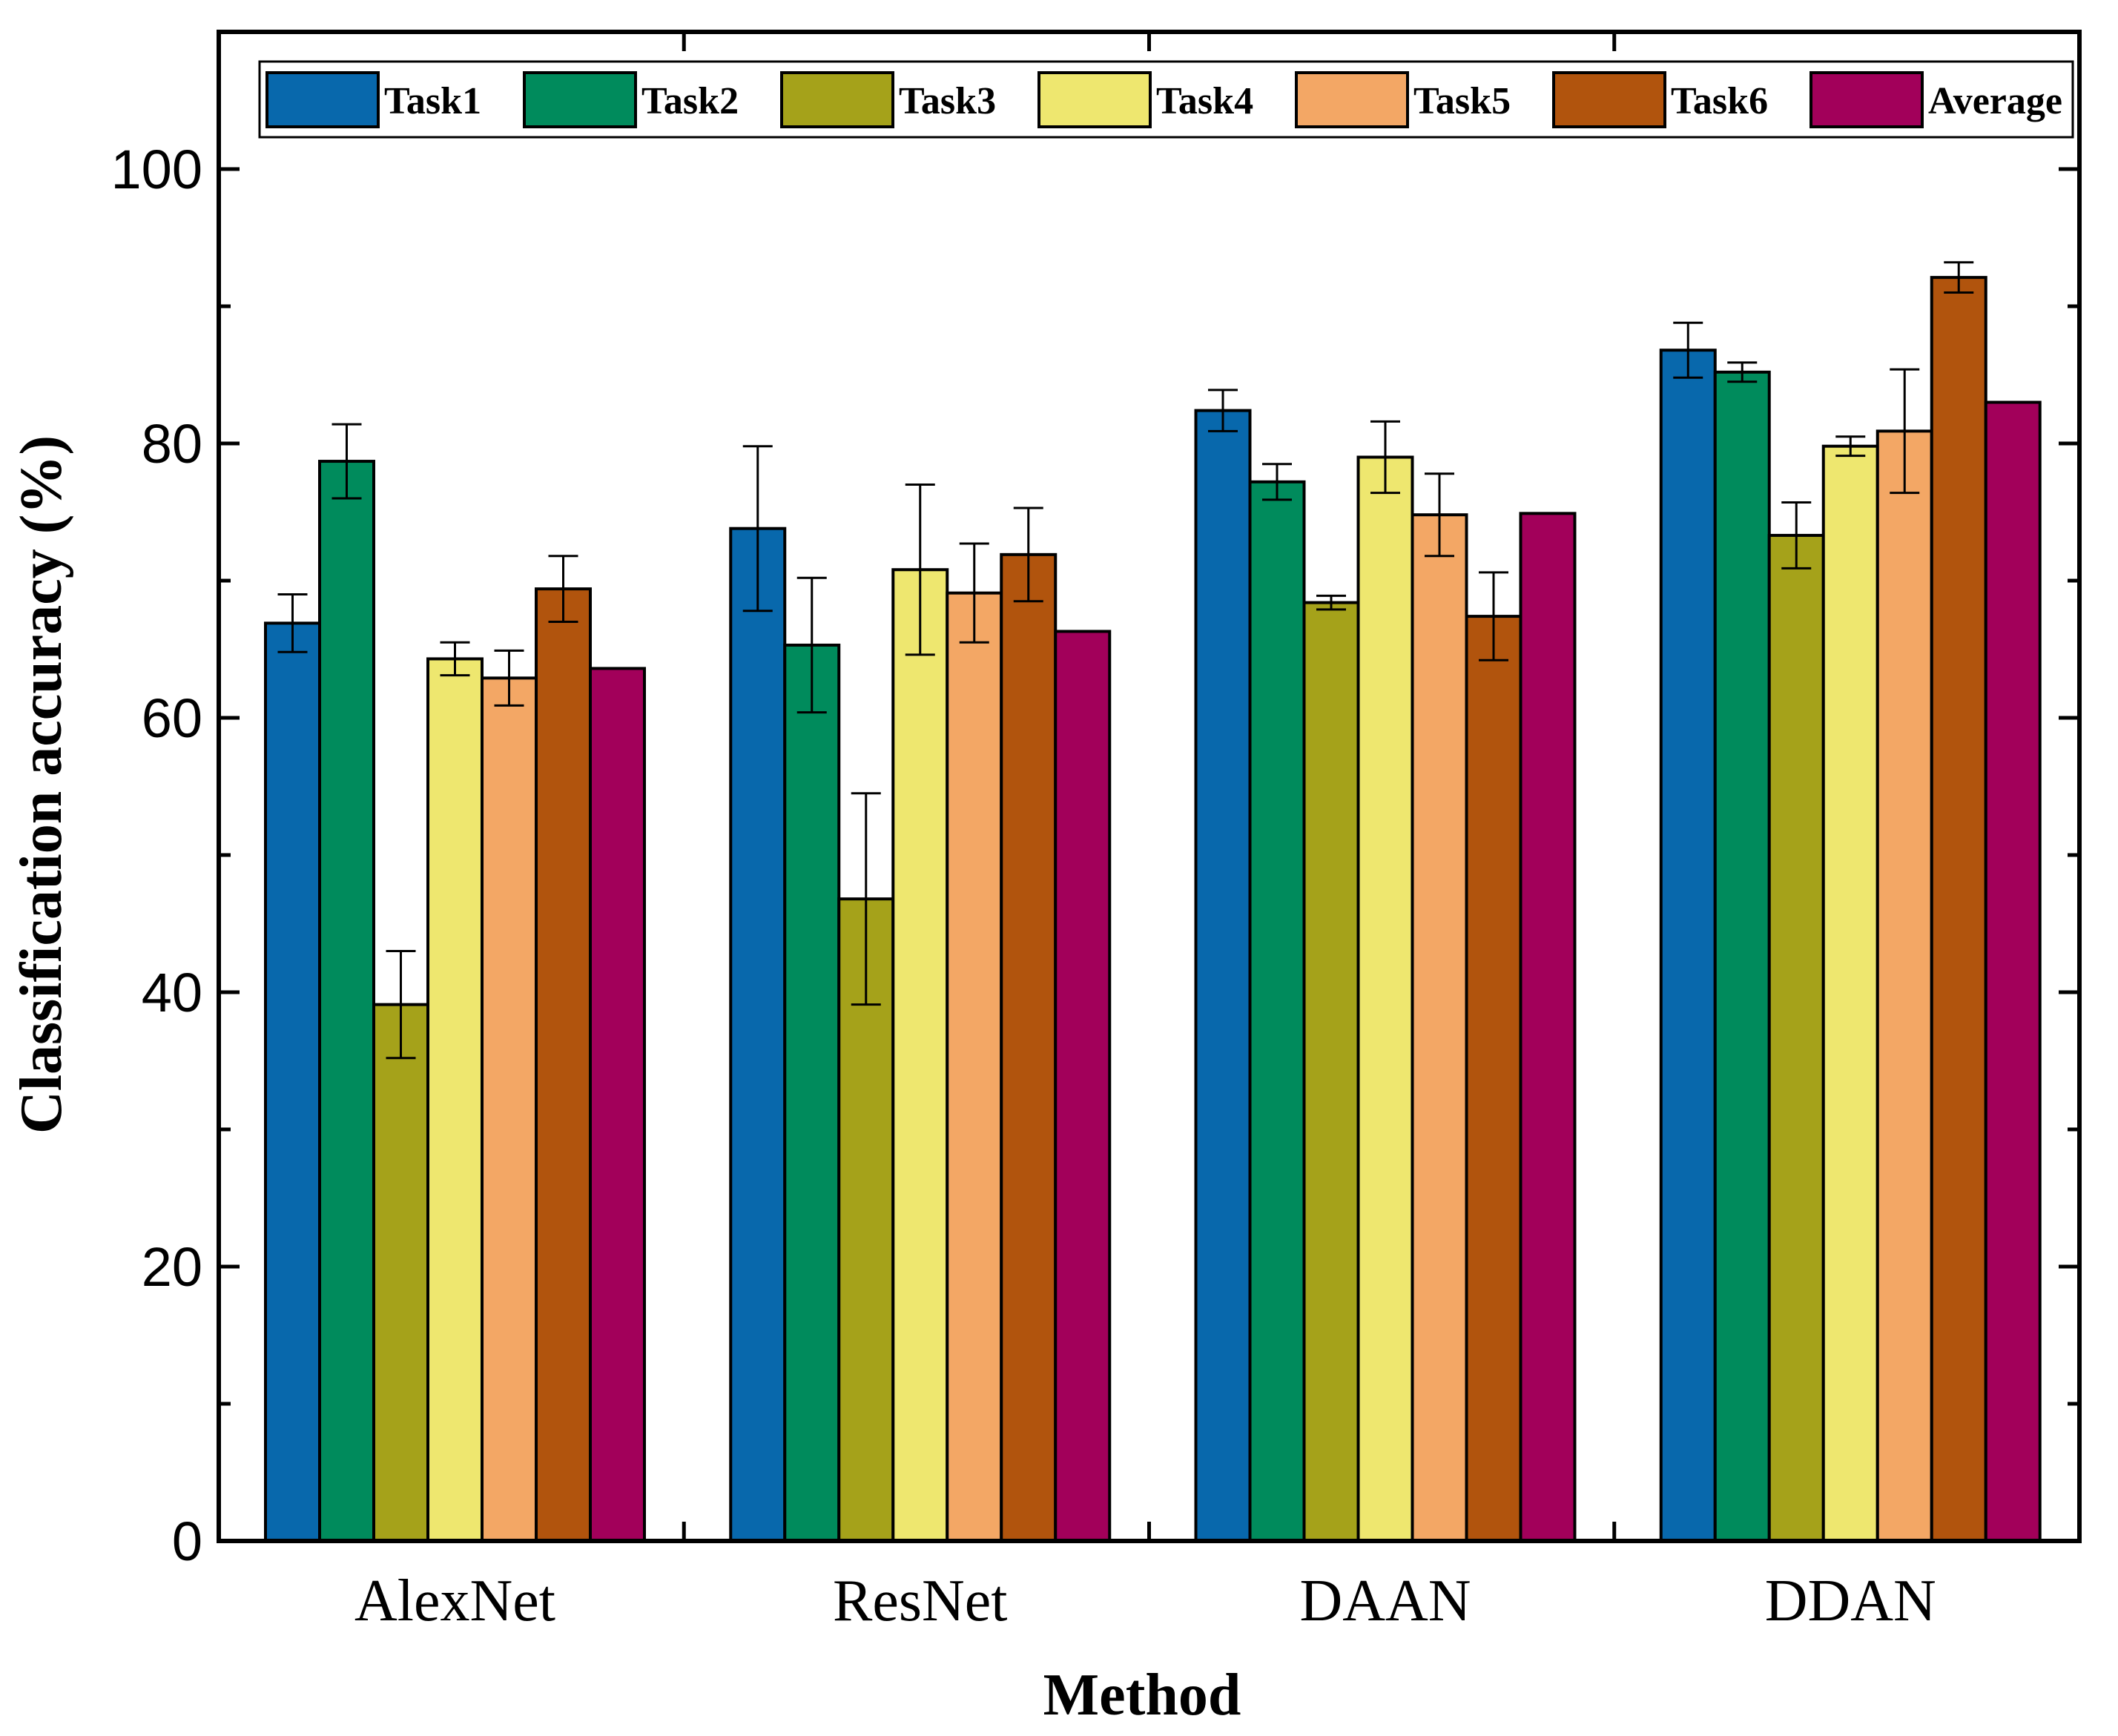 This screenshot has height=1736, width=2118. What do you see at coordinates (1548, 1027) in the screenshot?
I see `bar-average-daan` at bounding box center [1548, 1027].